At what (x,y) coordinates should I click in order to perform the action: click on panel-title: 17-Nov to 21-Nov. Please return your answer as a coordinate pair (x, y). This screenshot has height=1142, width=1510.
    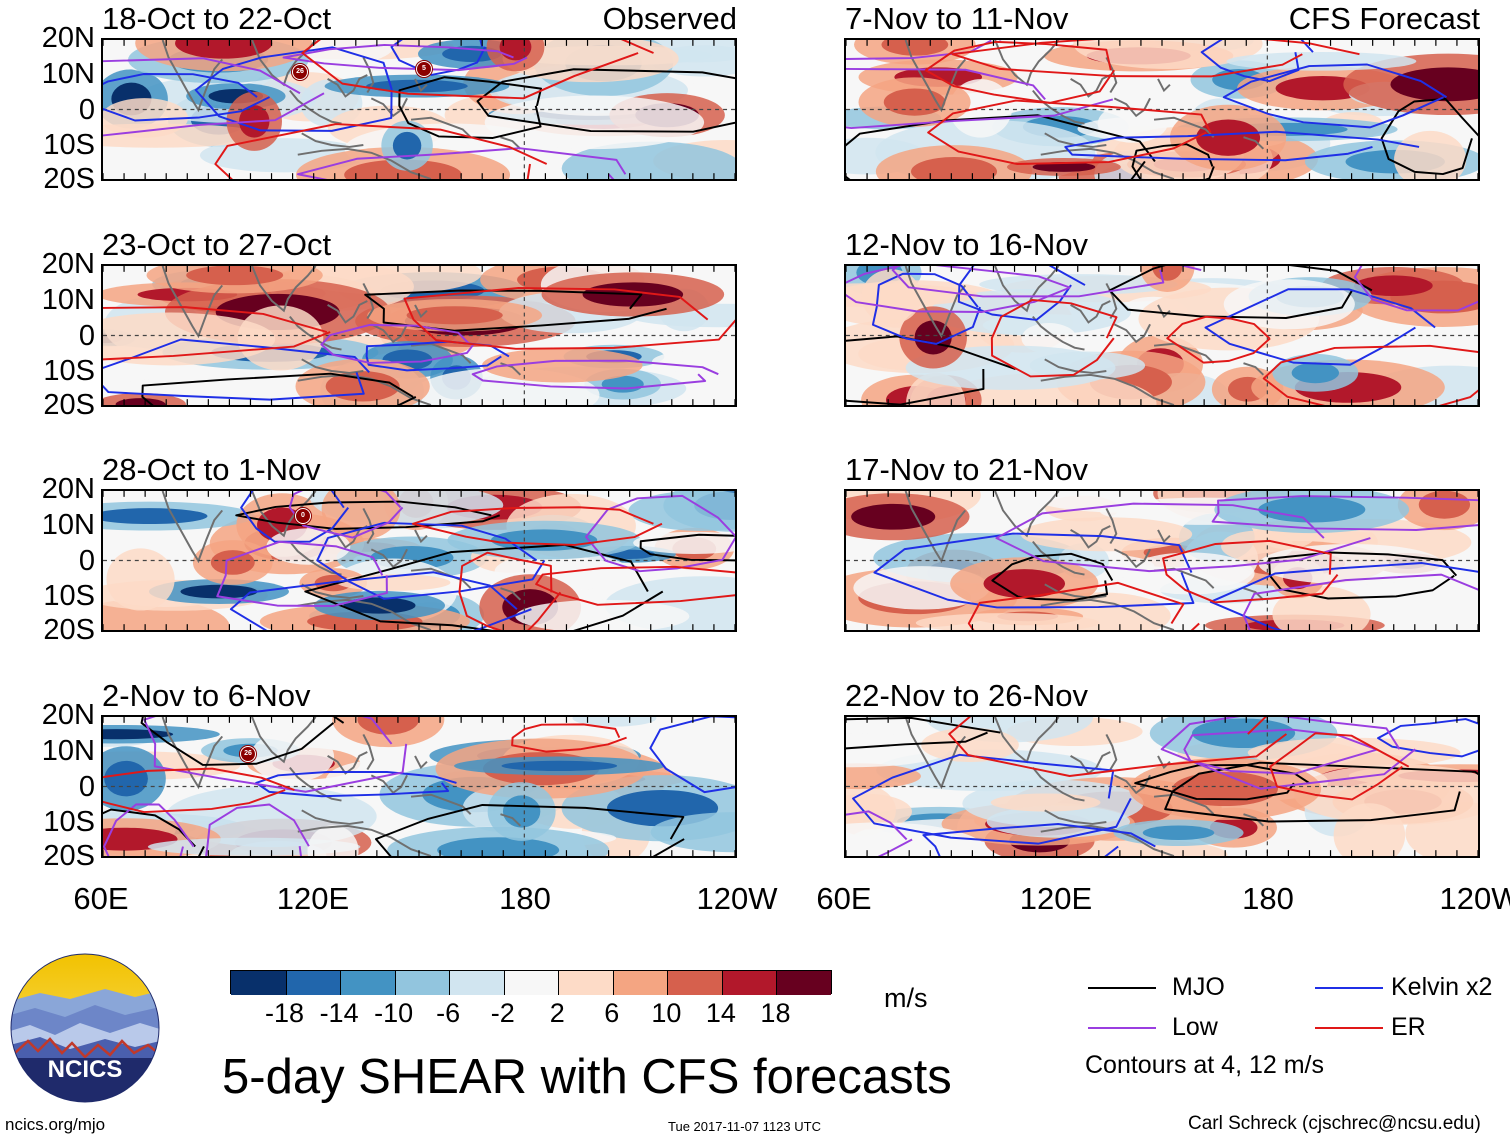
    Looking at the image, I should click on (966, 469).